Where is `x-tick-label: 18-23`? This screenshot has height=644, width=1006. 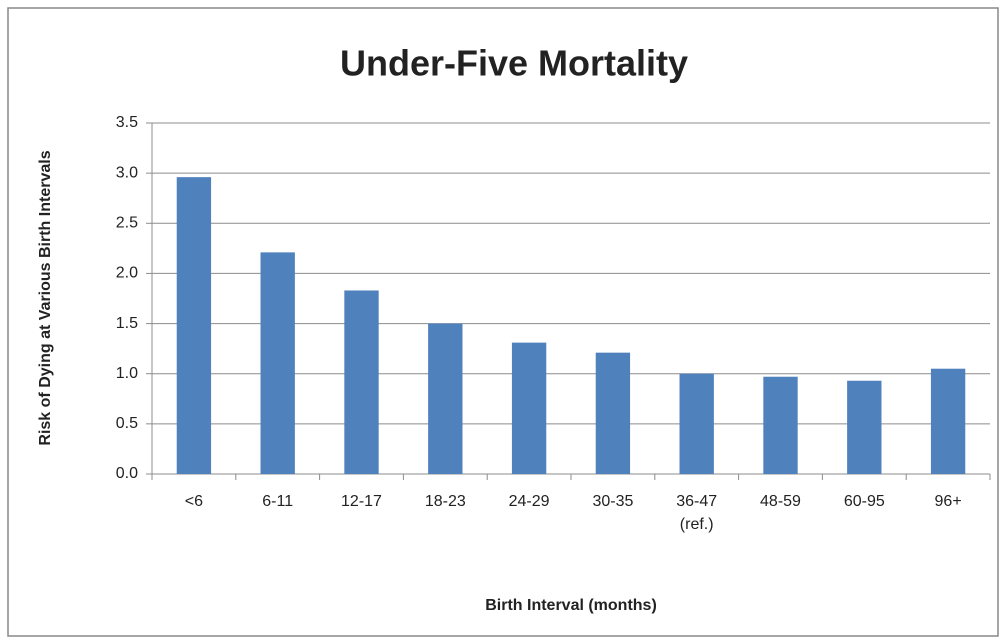 x-tick-label: 18-23 is located at coordinates (445, 501).